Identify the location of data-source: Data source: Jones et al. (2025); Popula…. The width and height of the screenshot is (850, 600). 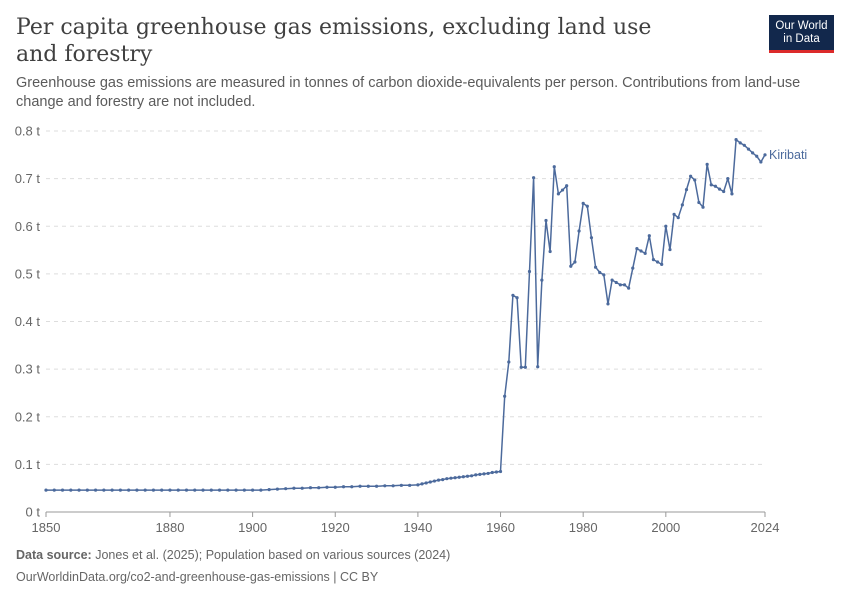
(233, 555).